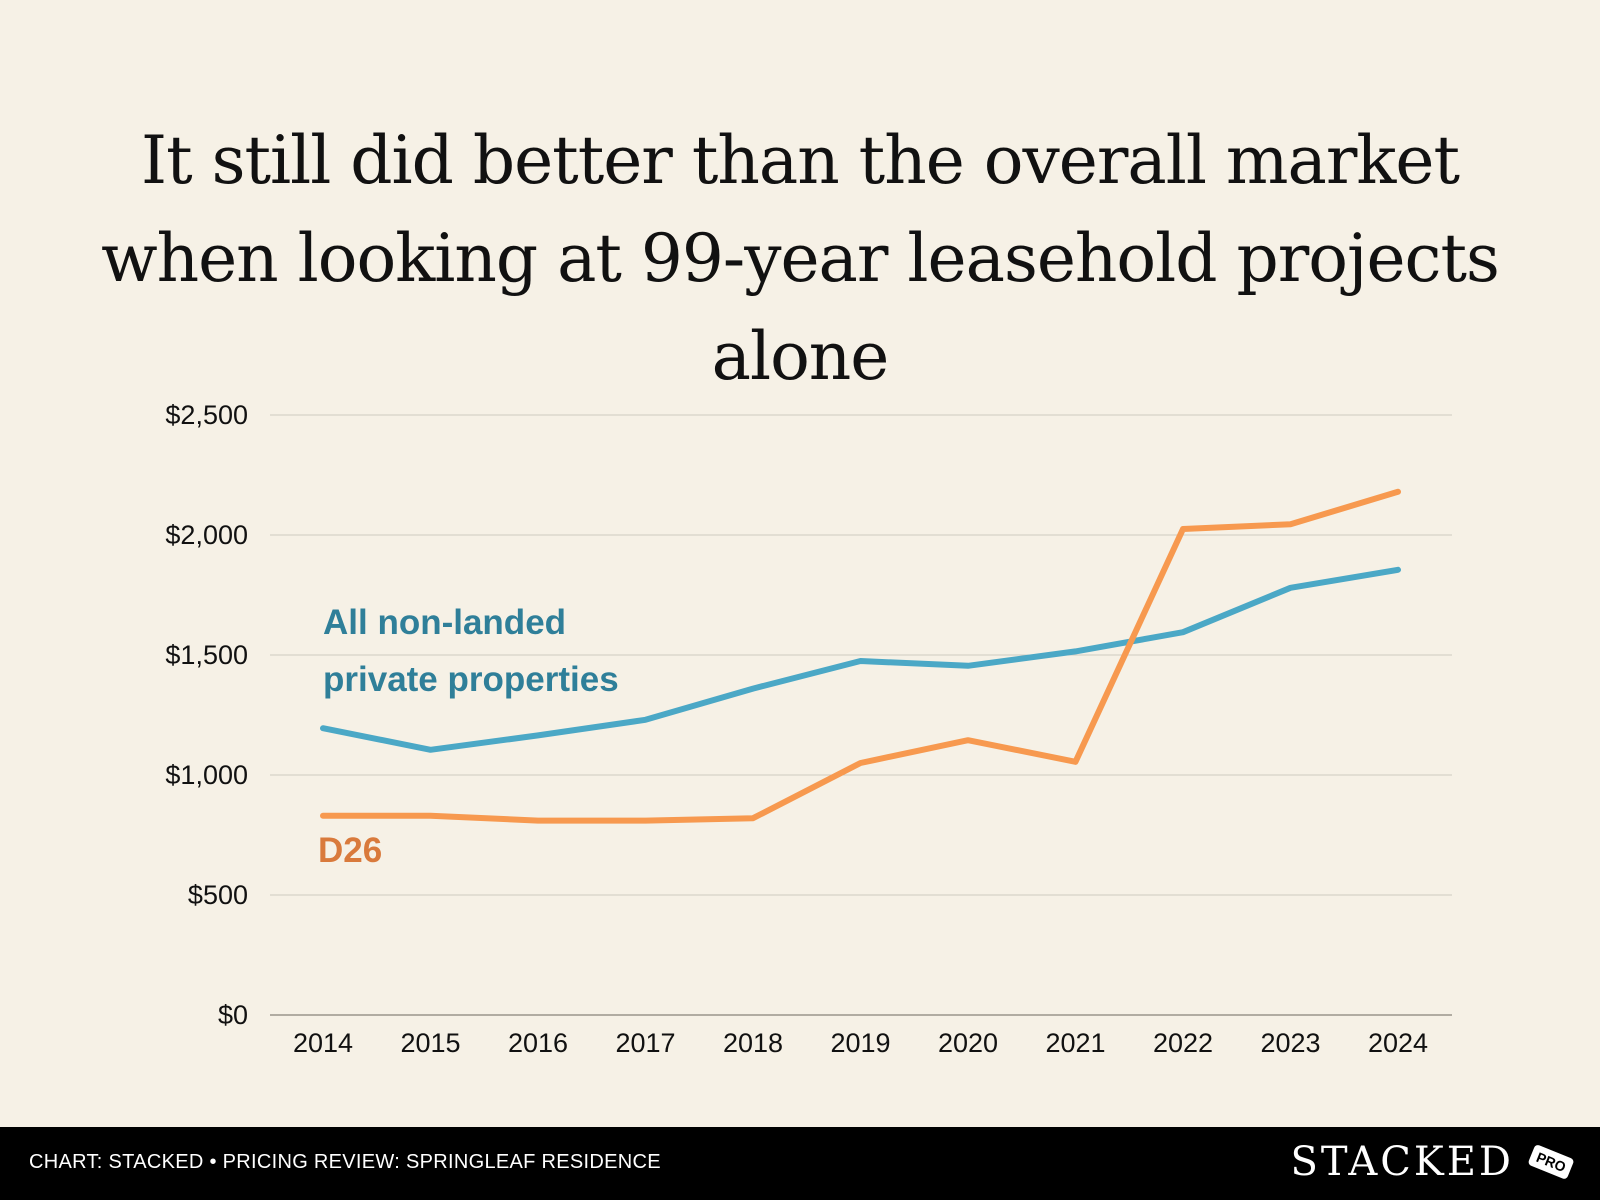 Image resolution: width=1600 pixels, height=1200 pixels. I want to click on x-tick-label: 2019, so click(860, 1043).